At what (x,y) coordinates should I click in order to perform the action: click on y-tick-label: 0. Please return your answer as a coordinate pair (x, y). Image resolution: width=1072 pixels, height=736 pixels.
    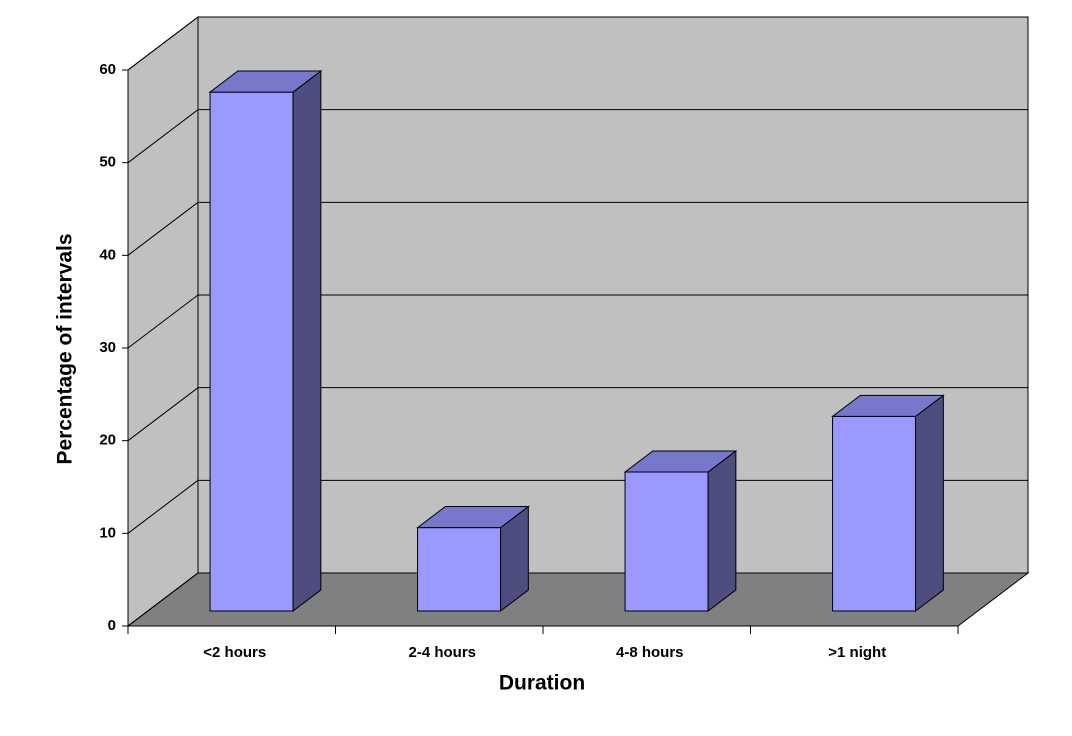
    Looking at the image, I should click on (112, 625).